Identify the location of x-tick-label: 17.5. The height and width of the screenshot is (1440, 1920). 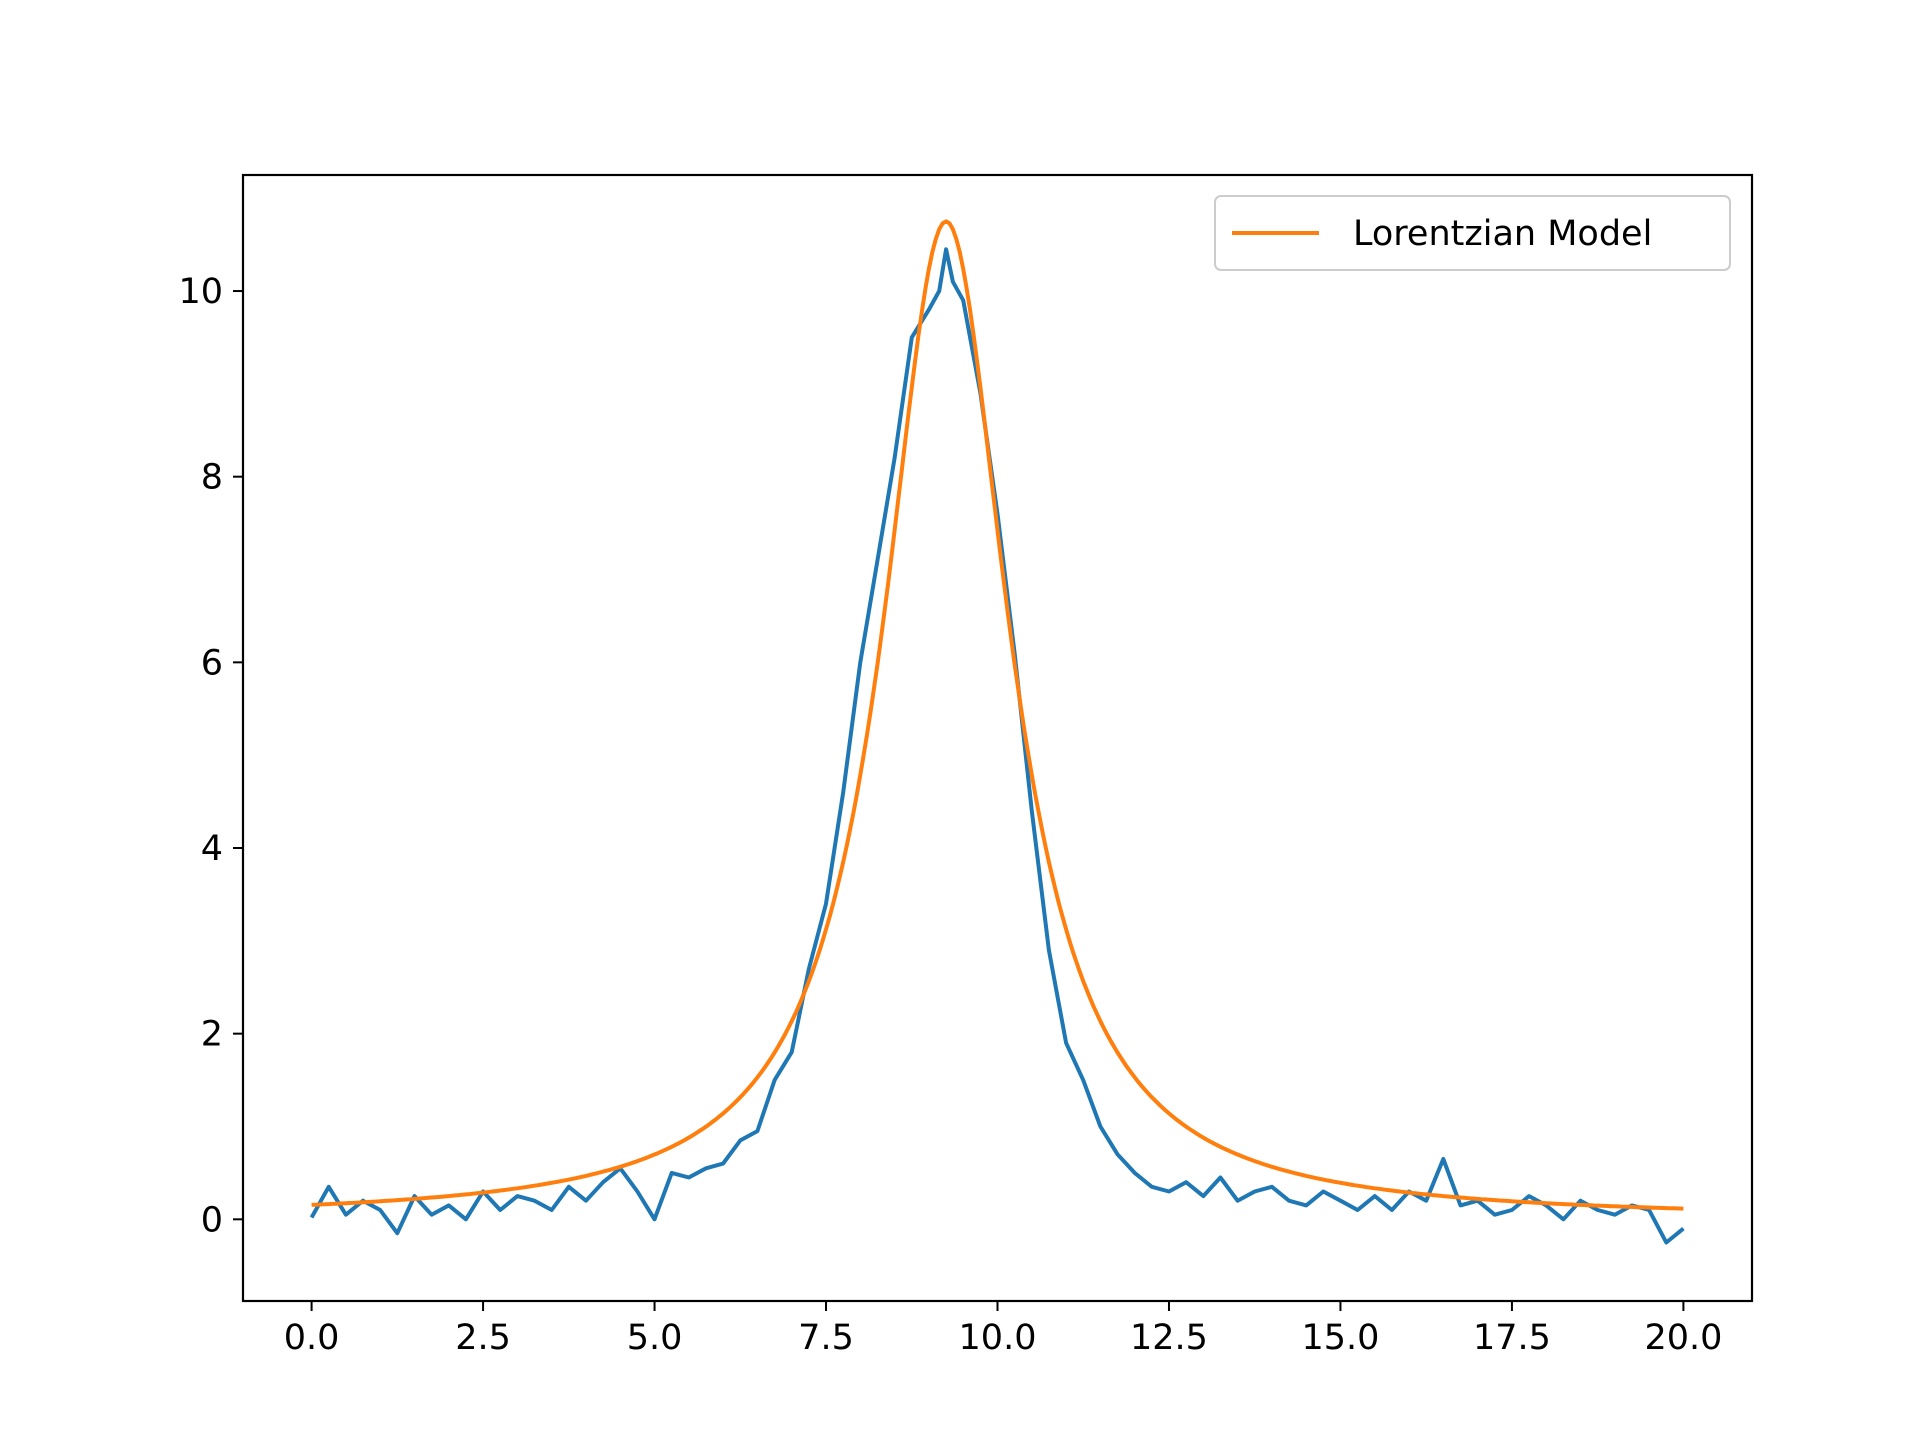
(1512, 1338).